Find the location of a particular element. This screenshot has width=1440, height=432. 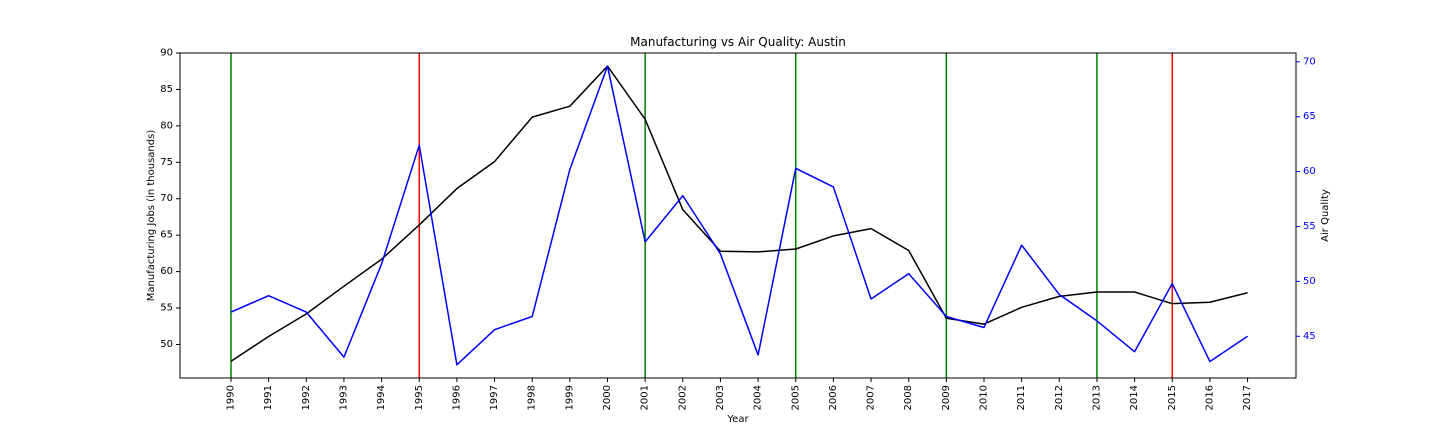

x-tick-label-1995: 1995 is located at coordinates (419, 397).